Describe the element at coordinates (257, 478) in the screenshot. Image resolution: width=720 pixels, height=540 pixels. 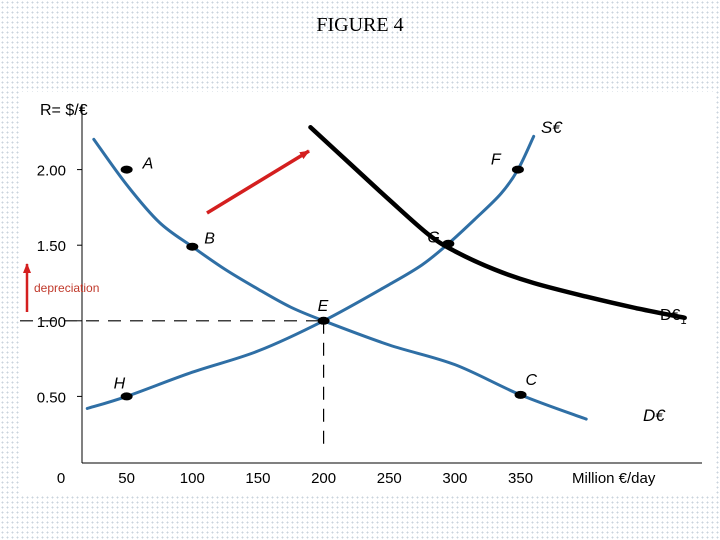
I see `x-tick-label: 150` at that location.